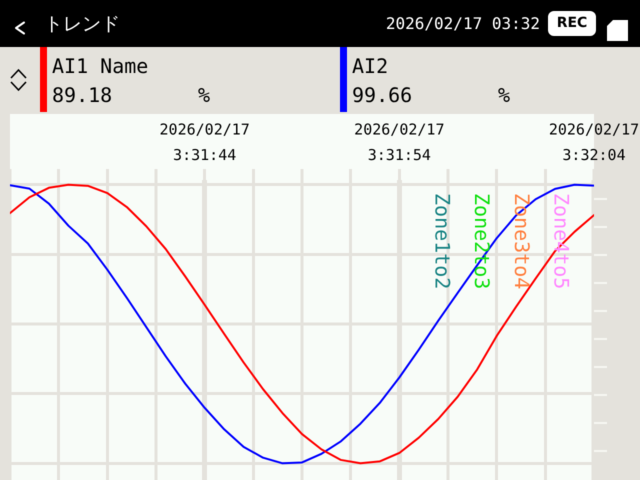 This screenshot has height=480, width=640. Describe the element at coordinates (82, 24) in the screenshot. I see `chart-title: トレンド` at that location.